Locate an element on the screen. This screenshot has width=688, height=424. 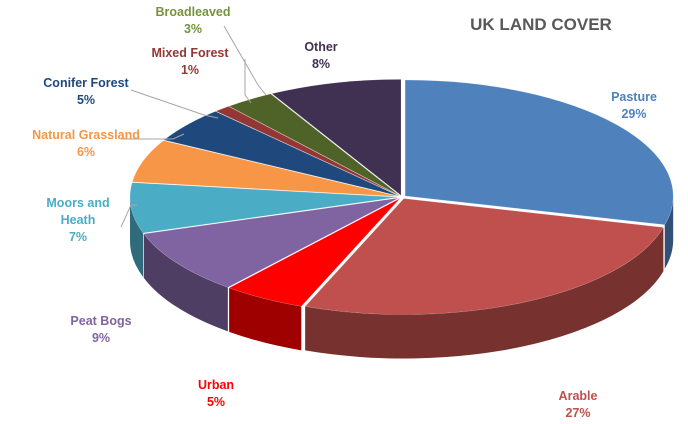
leader-line-conifer-forest is located at coordinates (174, 104).